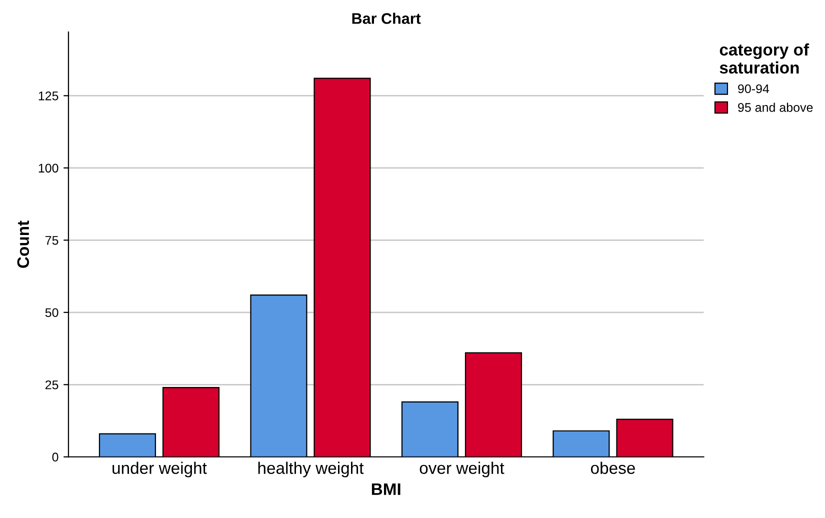 Image resolution: width=825 pixels, height=518 pixels. Describe the element at coordinates (51, 313) in the screenshot. I see `y-tick-label: 50` at that location.